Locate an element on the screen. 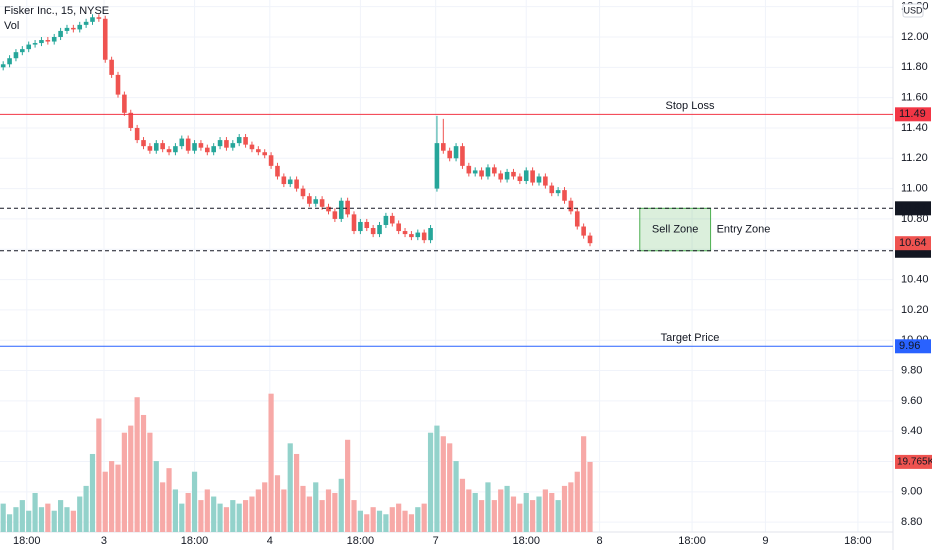  level-tag-label: 10.87 is located at coordinates (913, 208).